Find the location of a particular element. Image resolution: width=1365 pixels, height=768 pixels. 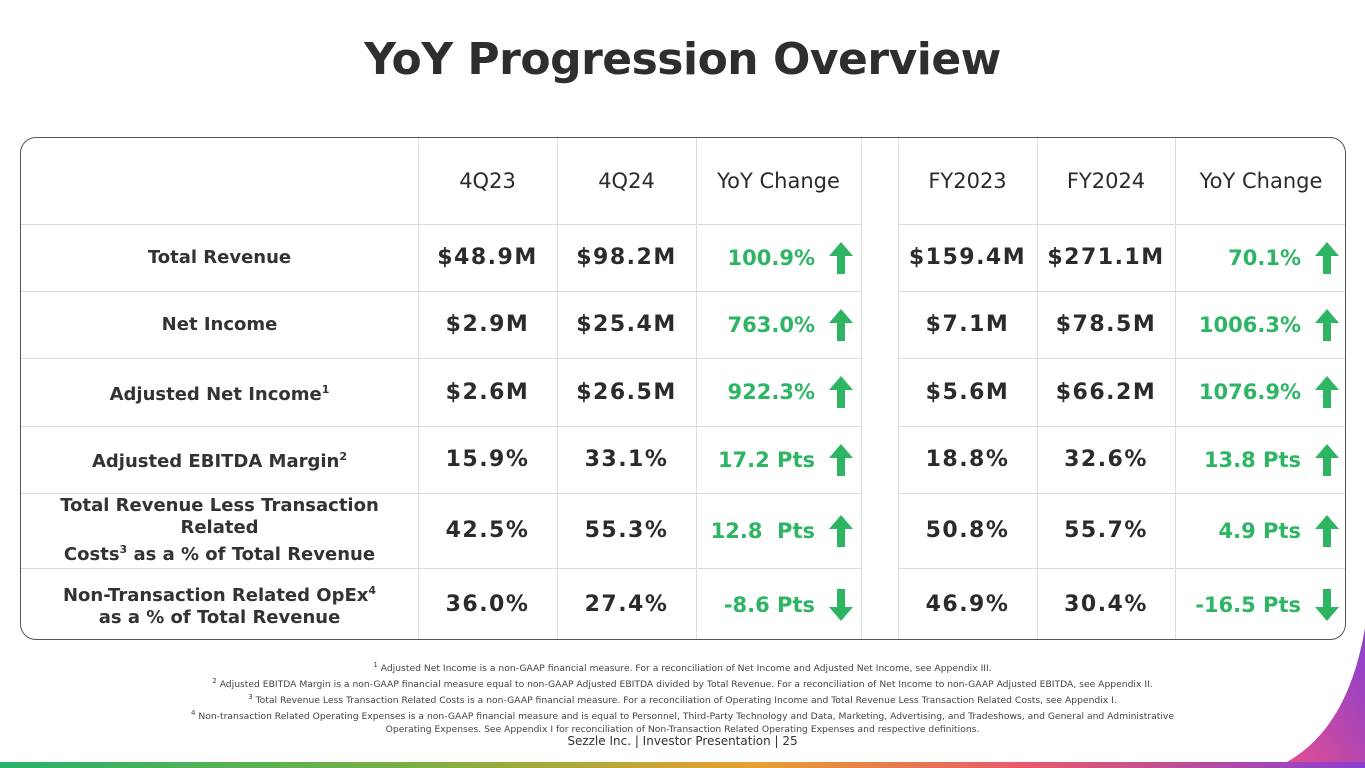

yoy-change-quarter: 763.0% is located at coordinates (778, 324).